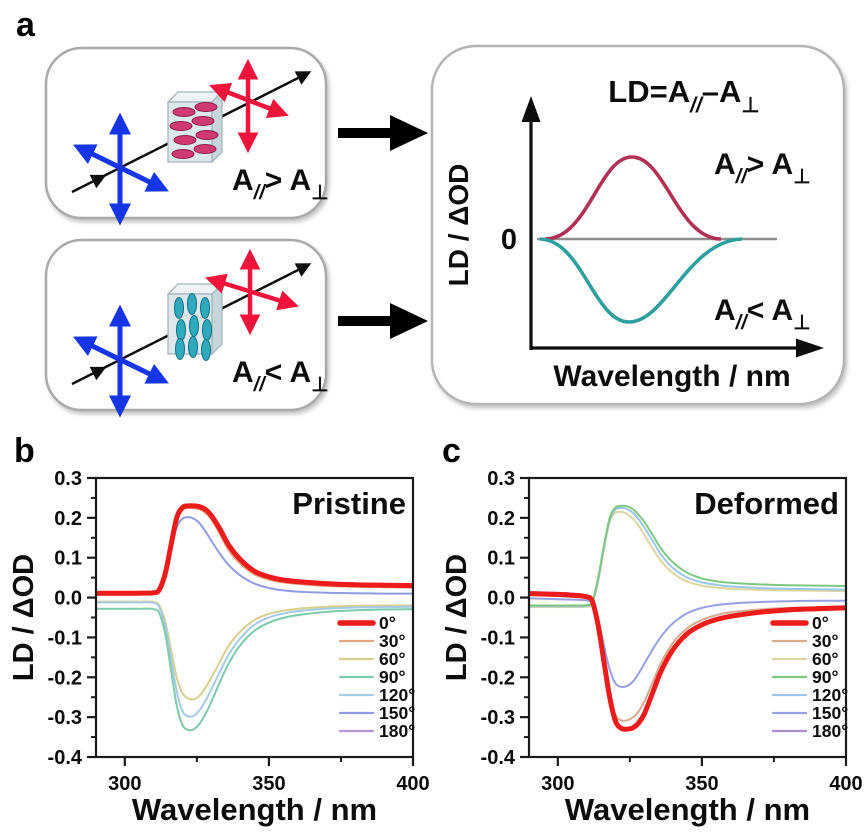  I want to click on flow-arrow-top, so click(383, 133).